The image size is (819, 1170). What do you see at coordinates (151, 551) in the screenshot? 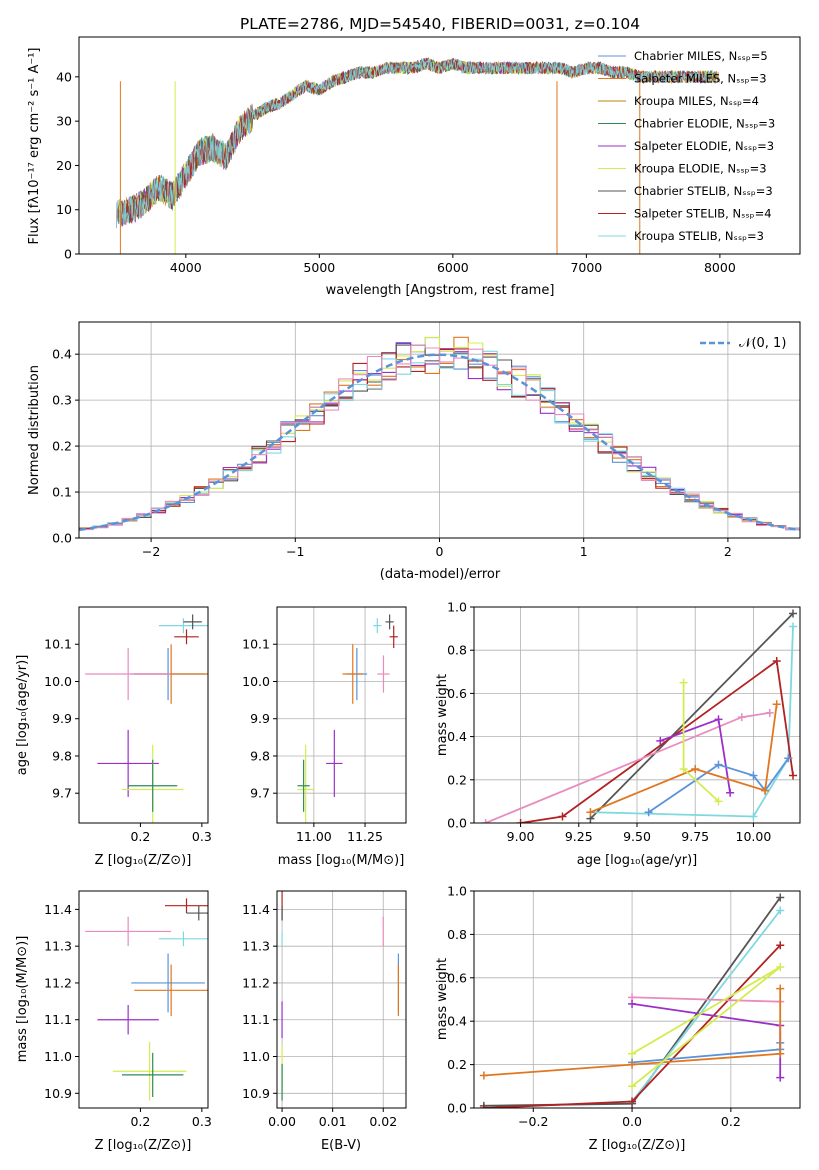
I see `x-tick-label: −2` at bounding box center [151, 551].